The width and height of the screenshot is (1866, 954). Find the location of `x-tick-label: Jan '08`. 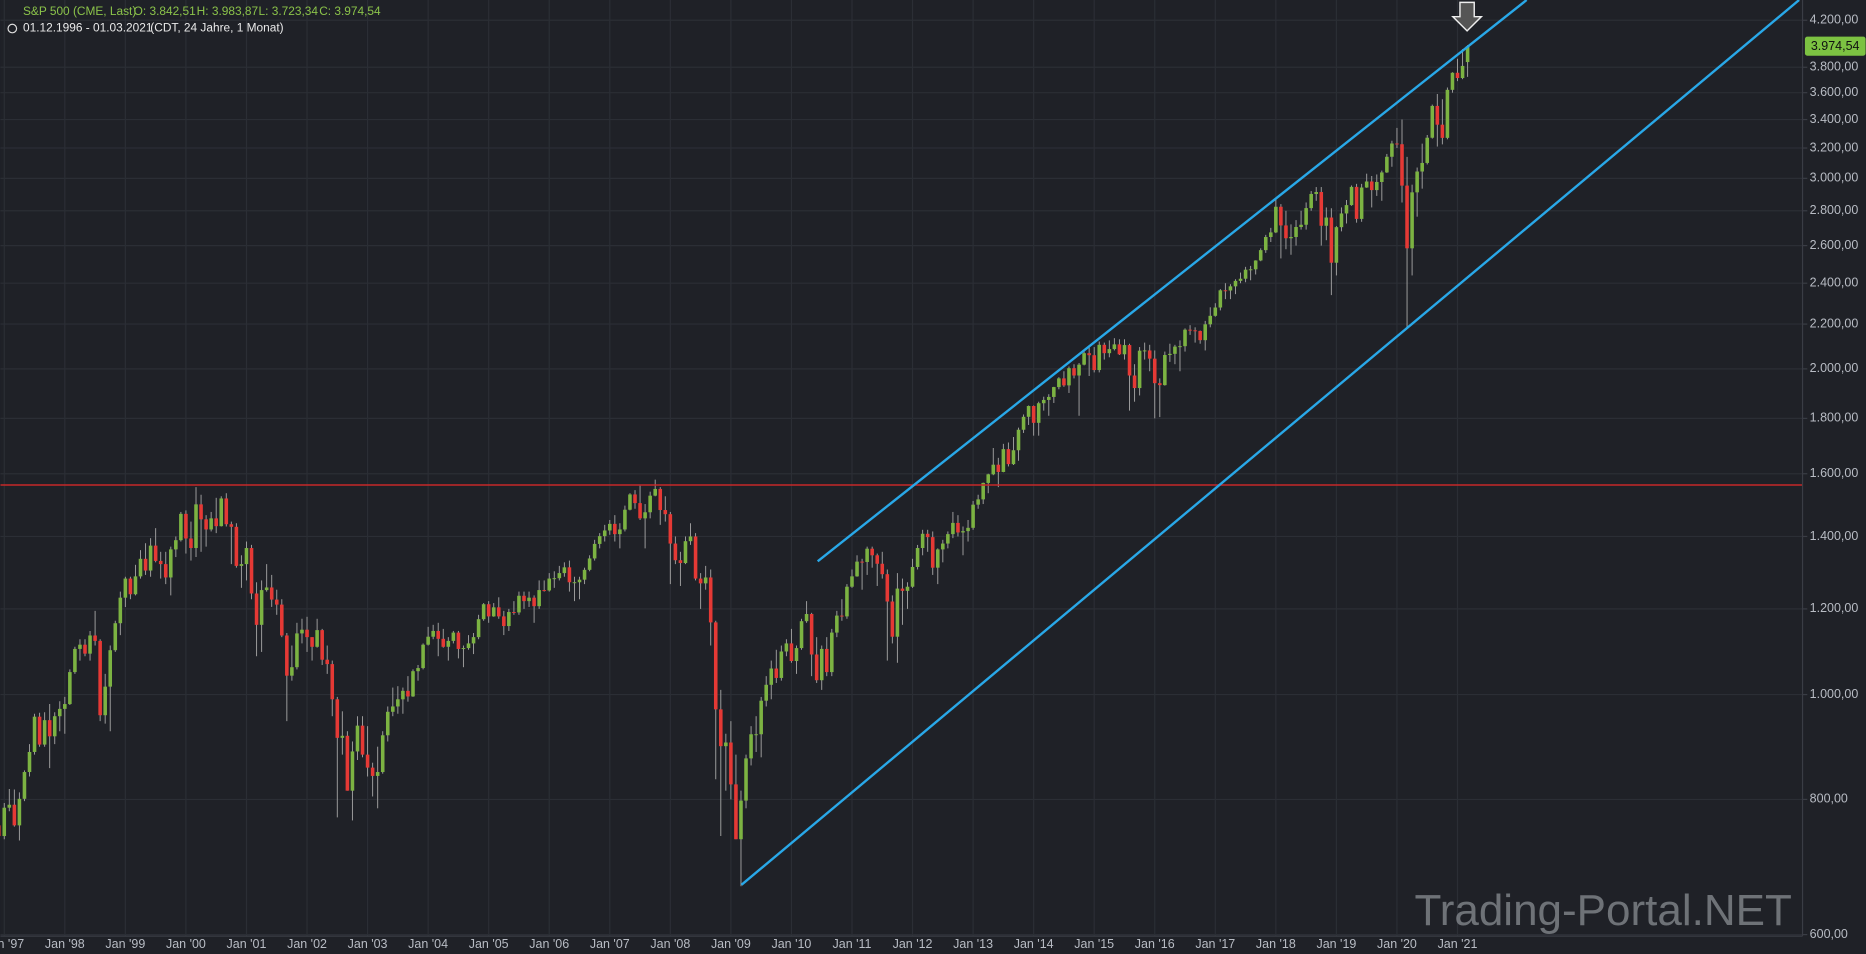

x-tick-label: Jan '08 is located at coordinates (670, 944).